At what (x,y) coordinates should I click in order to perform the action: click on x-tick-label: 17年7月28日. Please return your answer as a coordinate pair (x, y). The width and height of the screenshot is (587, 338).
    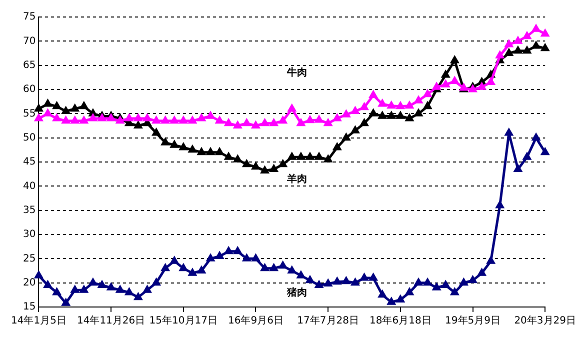
    Looking at the image, I should click on (328, 320).